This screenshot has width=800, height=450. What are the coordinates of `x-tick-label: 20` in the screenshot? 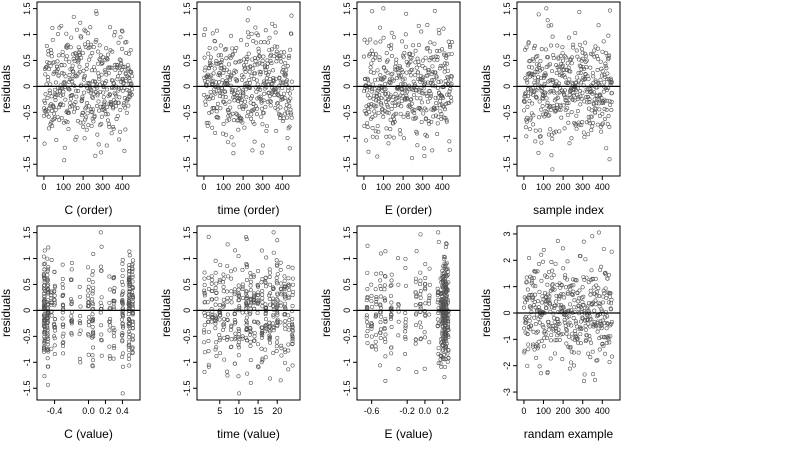 It's located at (277, 411).